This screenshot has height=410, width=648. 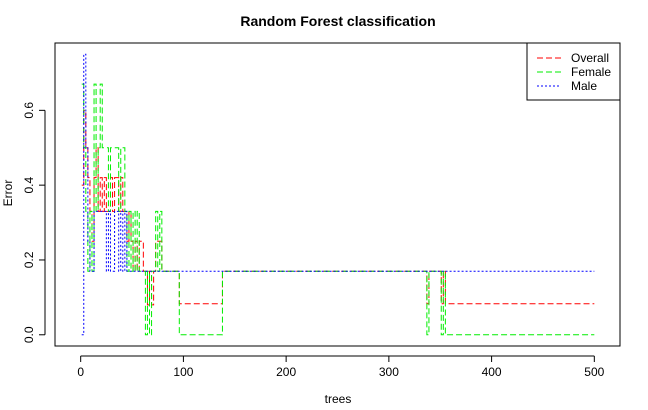 I want to click on x-tick-label: 200, so click(x=286, y=372).